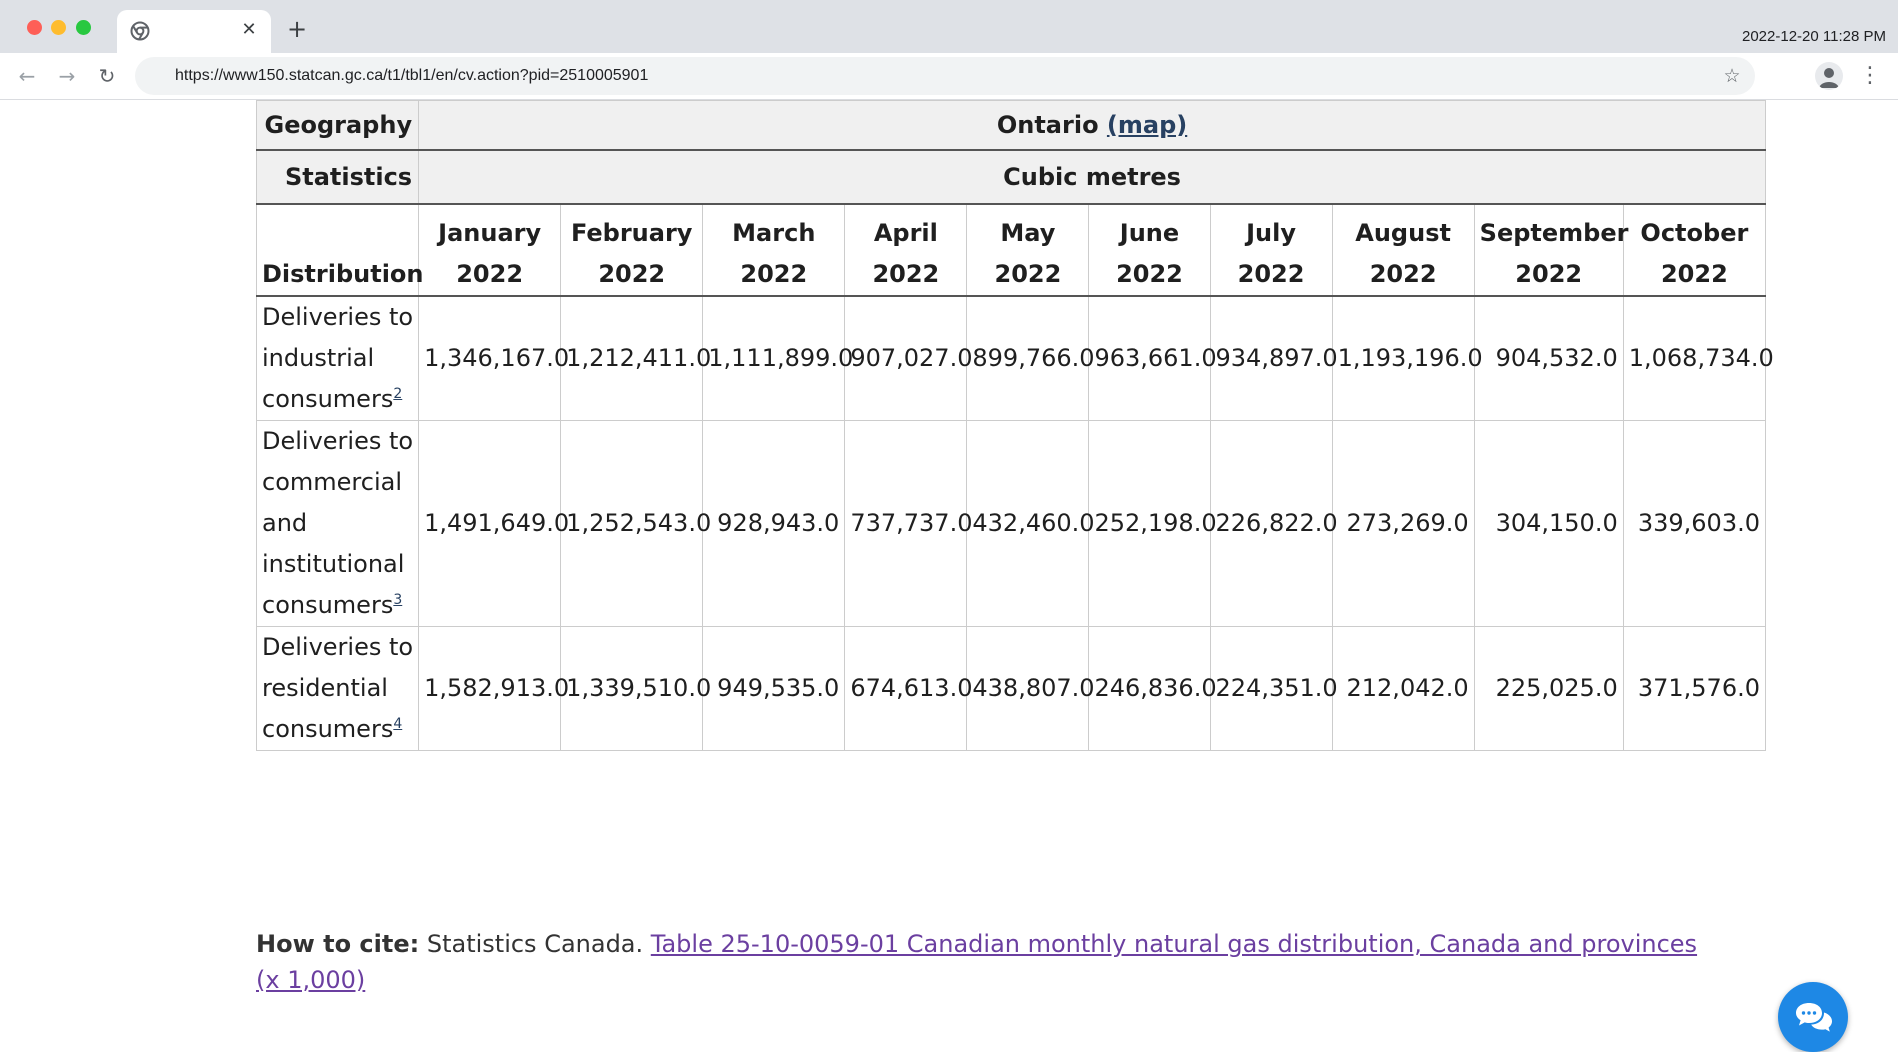 This screenshot has width=1898, height=1052. I want to click on month-header: July 2022, so click(1271, 250).